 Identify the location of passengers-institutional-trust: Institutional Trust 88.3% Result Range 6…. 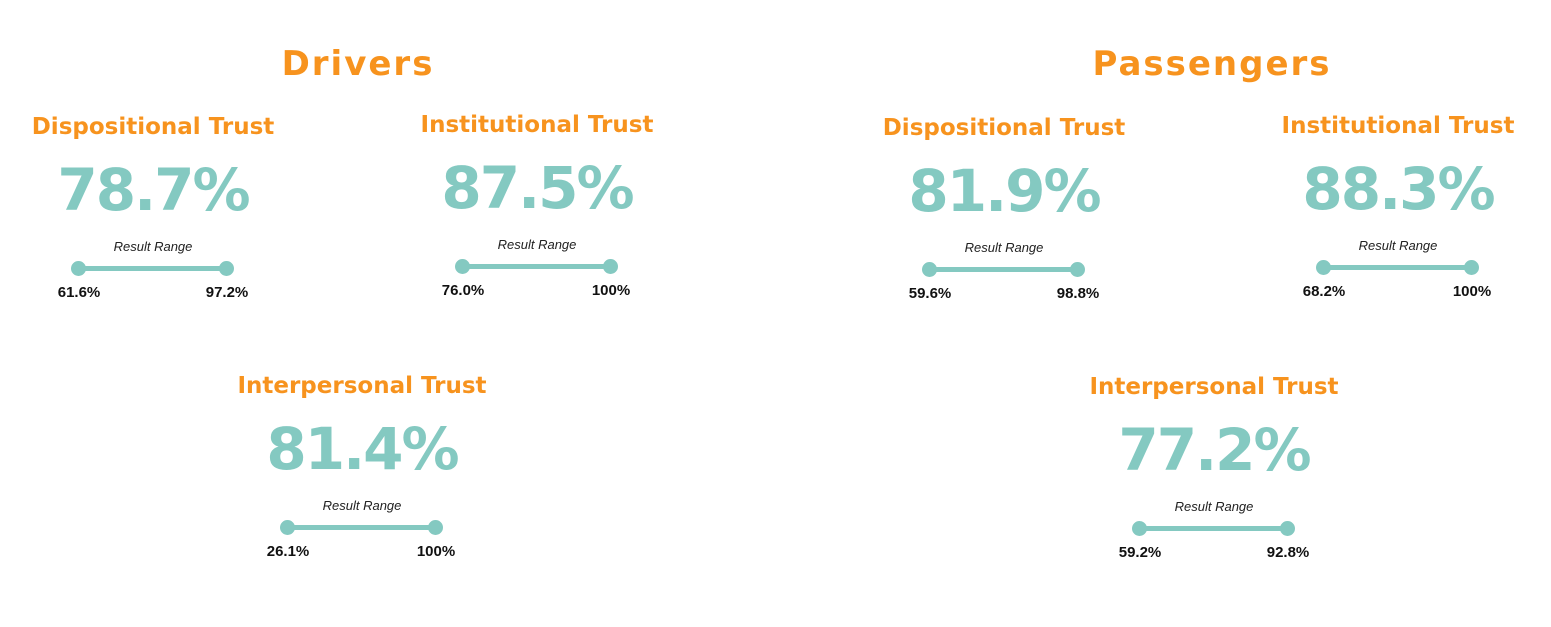
(1398, 213).